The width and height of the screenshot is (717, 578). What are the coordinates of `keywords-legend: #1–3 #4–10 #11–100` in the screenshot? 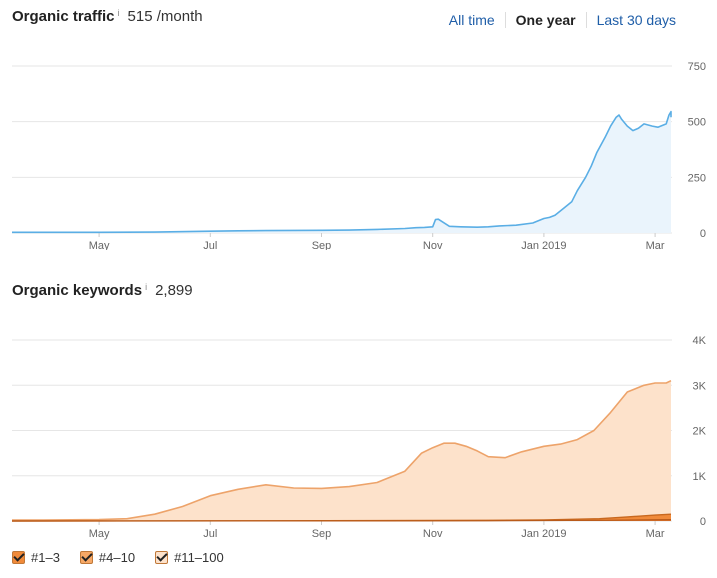 It's located at (128, 557).